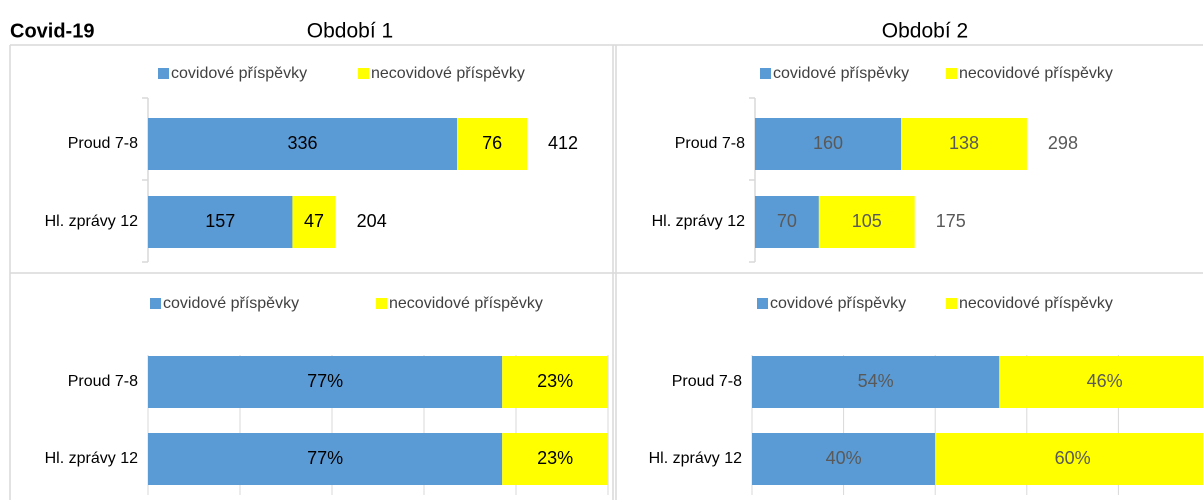  I want to click on value-label: 105, so click(867, 221).